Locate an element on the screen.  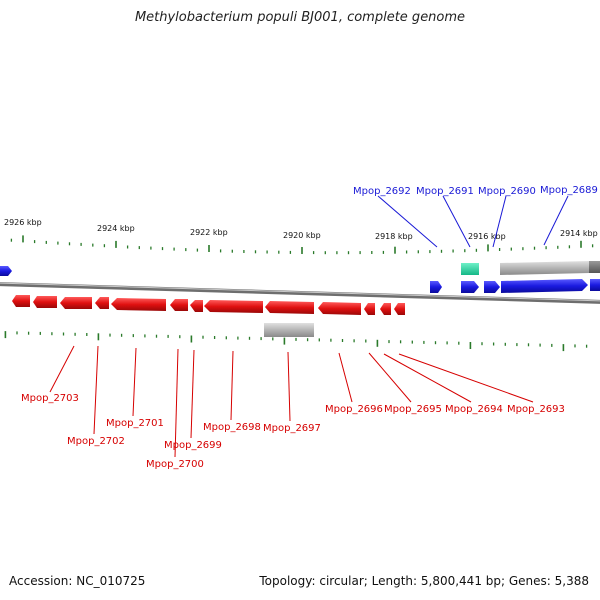
kbp-label: 2916 kbp is located at coordinates (487, 236).